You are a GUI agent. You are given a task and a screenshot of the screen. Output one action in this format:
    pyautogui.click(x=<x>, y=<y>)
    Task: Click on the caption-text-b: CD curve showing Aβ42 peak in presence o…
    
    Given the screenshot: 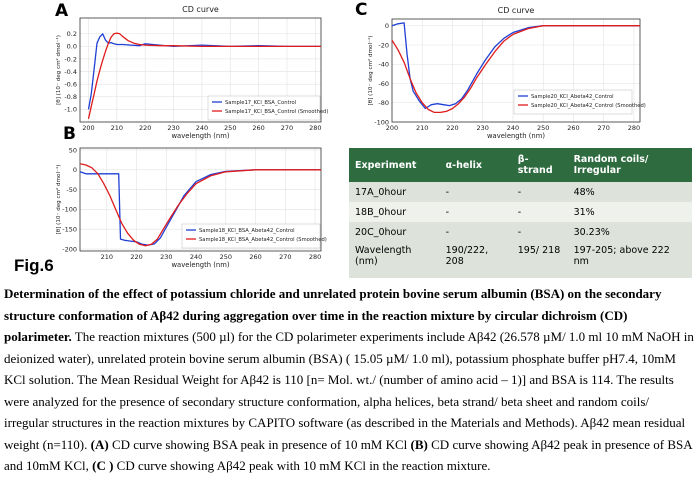 What is the action you would take?
    pyautogui.click(x=348, y=455)
    